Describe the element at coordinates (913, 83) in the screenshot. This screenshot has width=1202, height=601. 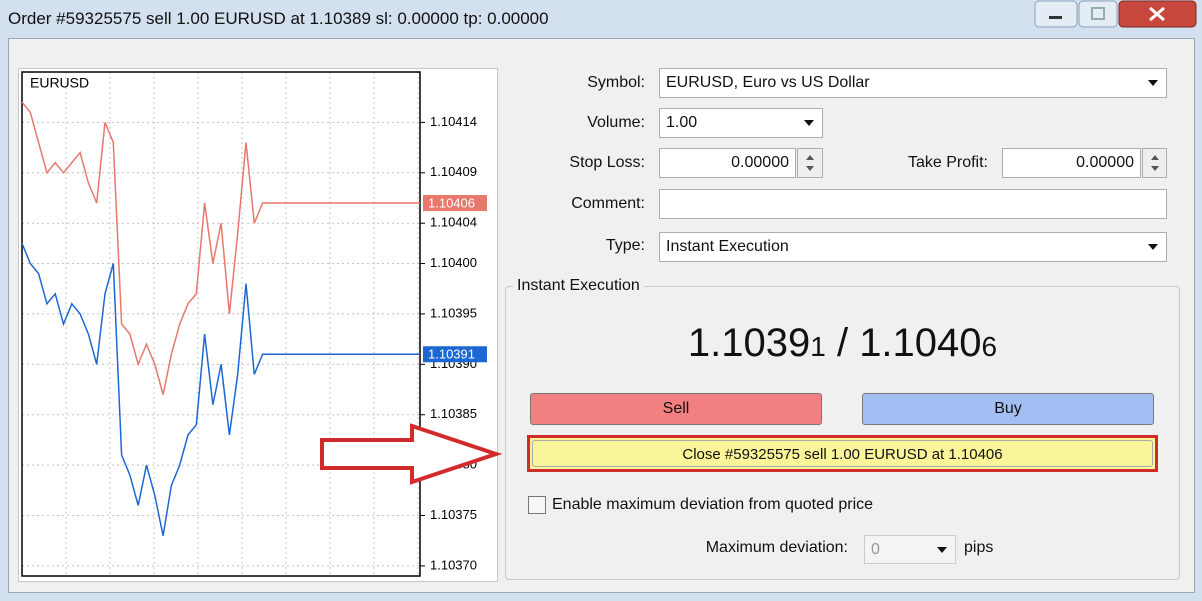
I see `symbol-select: EURUSD, Euro vs US Dollar` at that location.